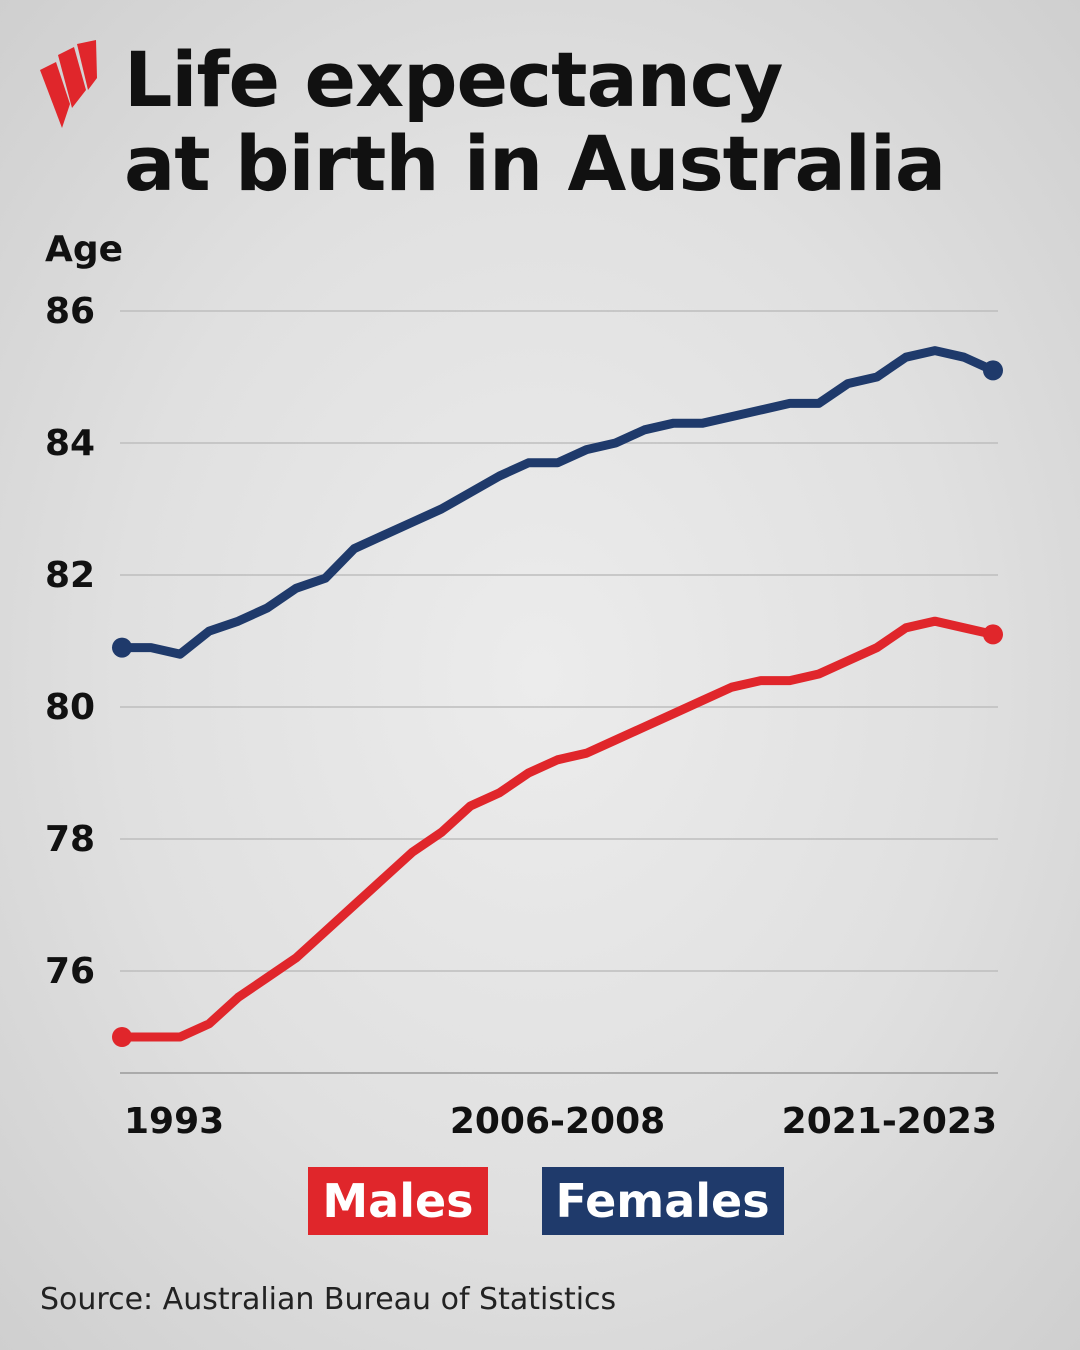 This screenshot has width=1080, height=1350. Describe the element at coordinates (328, 1299) in the screenshot. I see `source: Source: Australian Bureau of Statistics` at that location.